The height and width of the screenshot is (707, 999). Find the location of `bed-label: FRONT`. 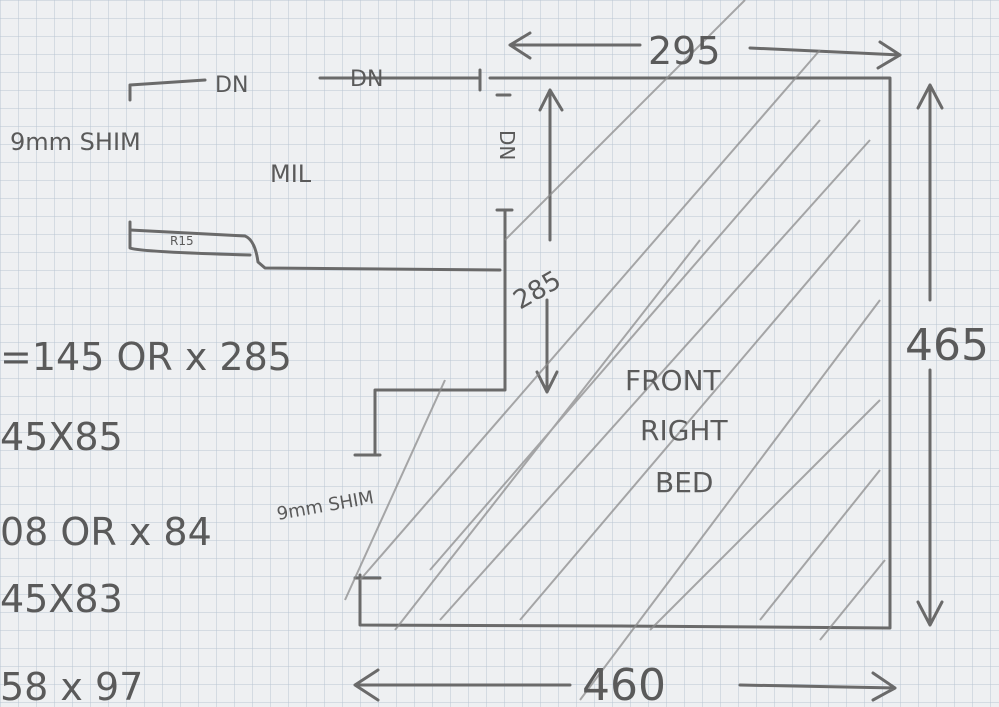

bed-label: FRONT is located at coordinates (673, 380).